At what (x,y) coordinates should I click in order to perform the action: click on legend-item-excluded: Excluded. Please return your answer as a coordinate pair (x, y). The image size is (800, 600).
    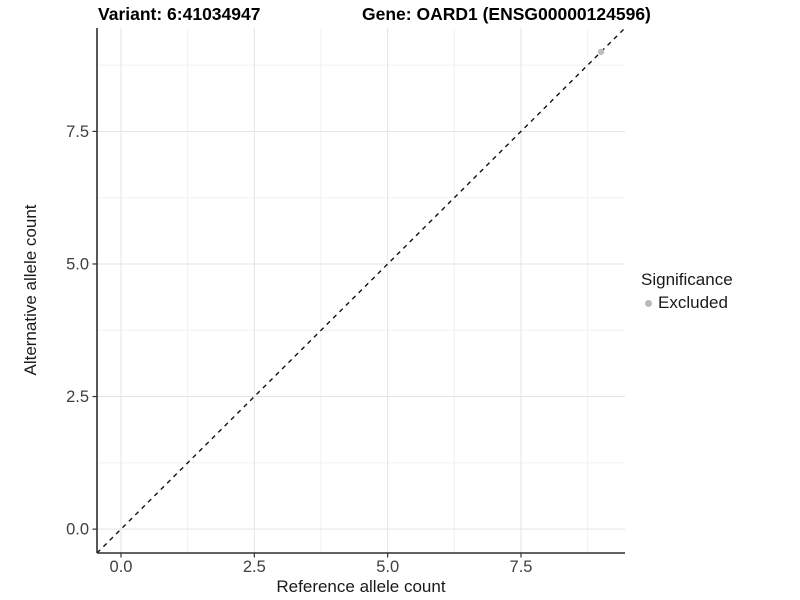
    Looking at the image, I should click on (687, 303).